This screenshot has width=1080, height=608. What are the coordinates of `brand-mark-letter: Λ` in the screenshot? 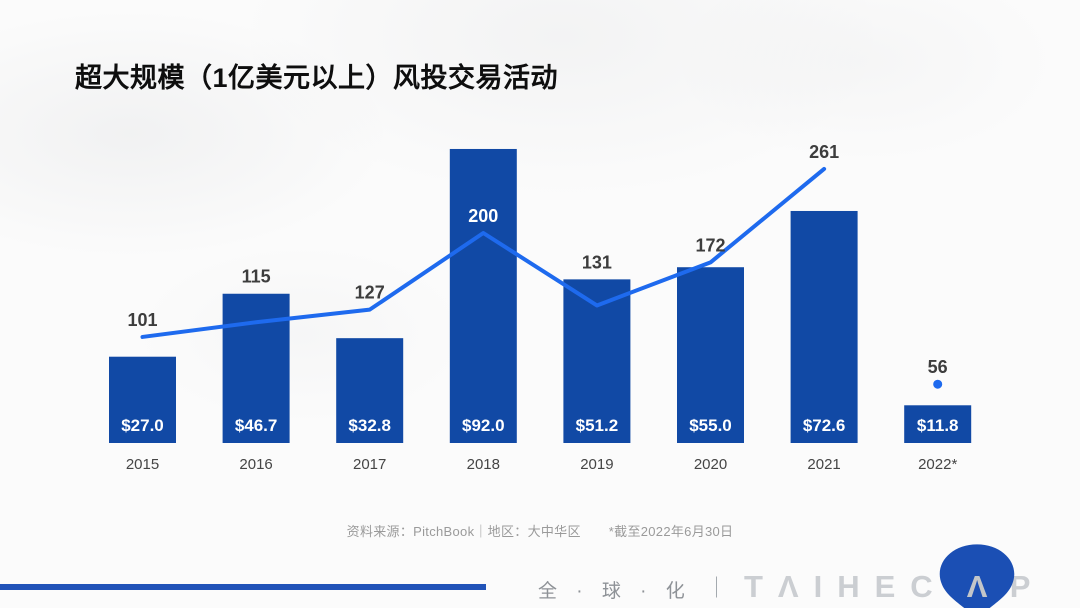 It's located at (977, 586).